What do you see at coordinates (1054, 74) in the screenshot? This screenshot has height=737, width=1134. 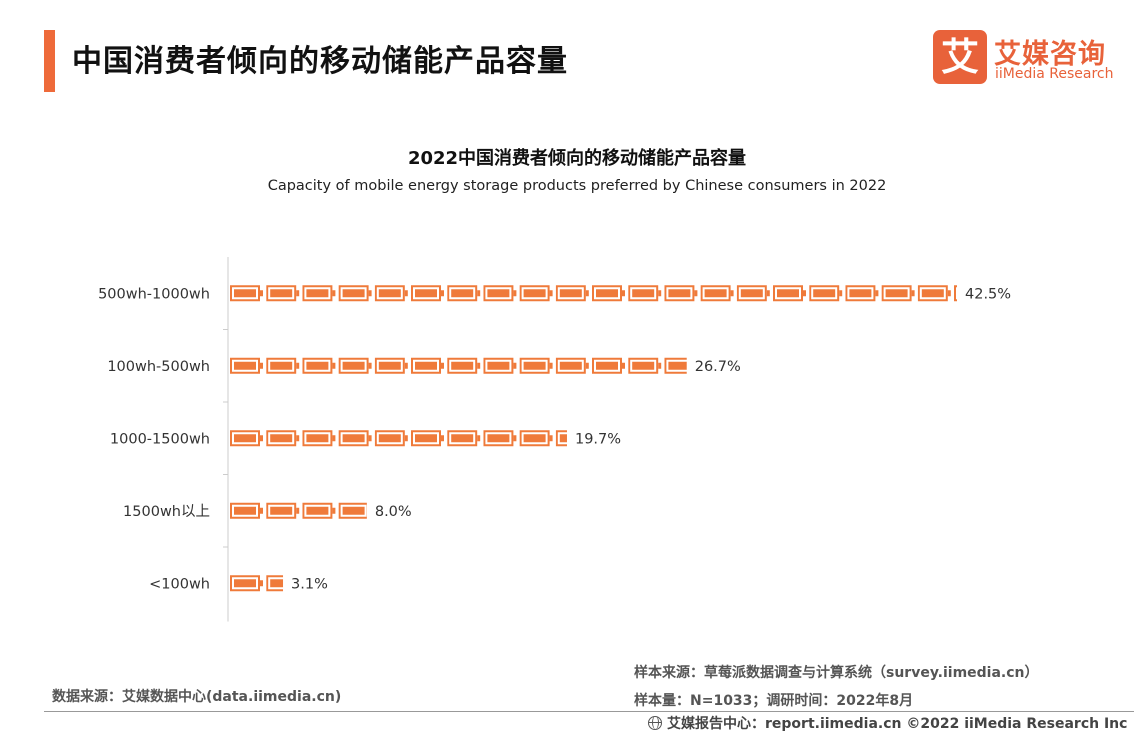 I see `logo-english-name: iiMedia Research` at bounding box center [1054, 74].